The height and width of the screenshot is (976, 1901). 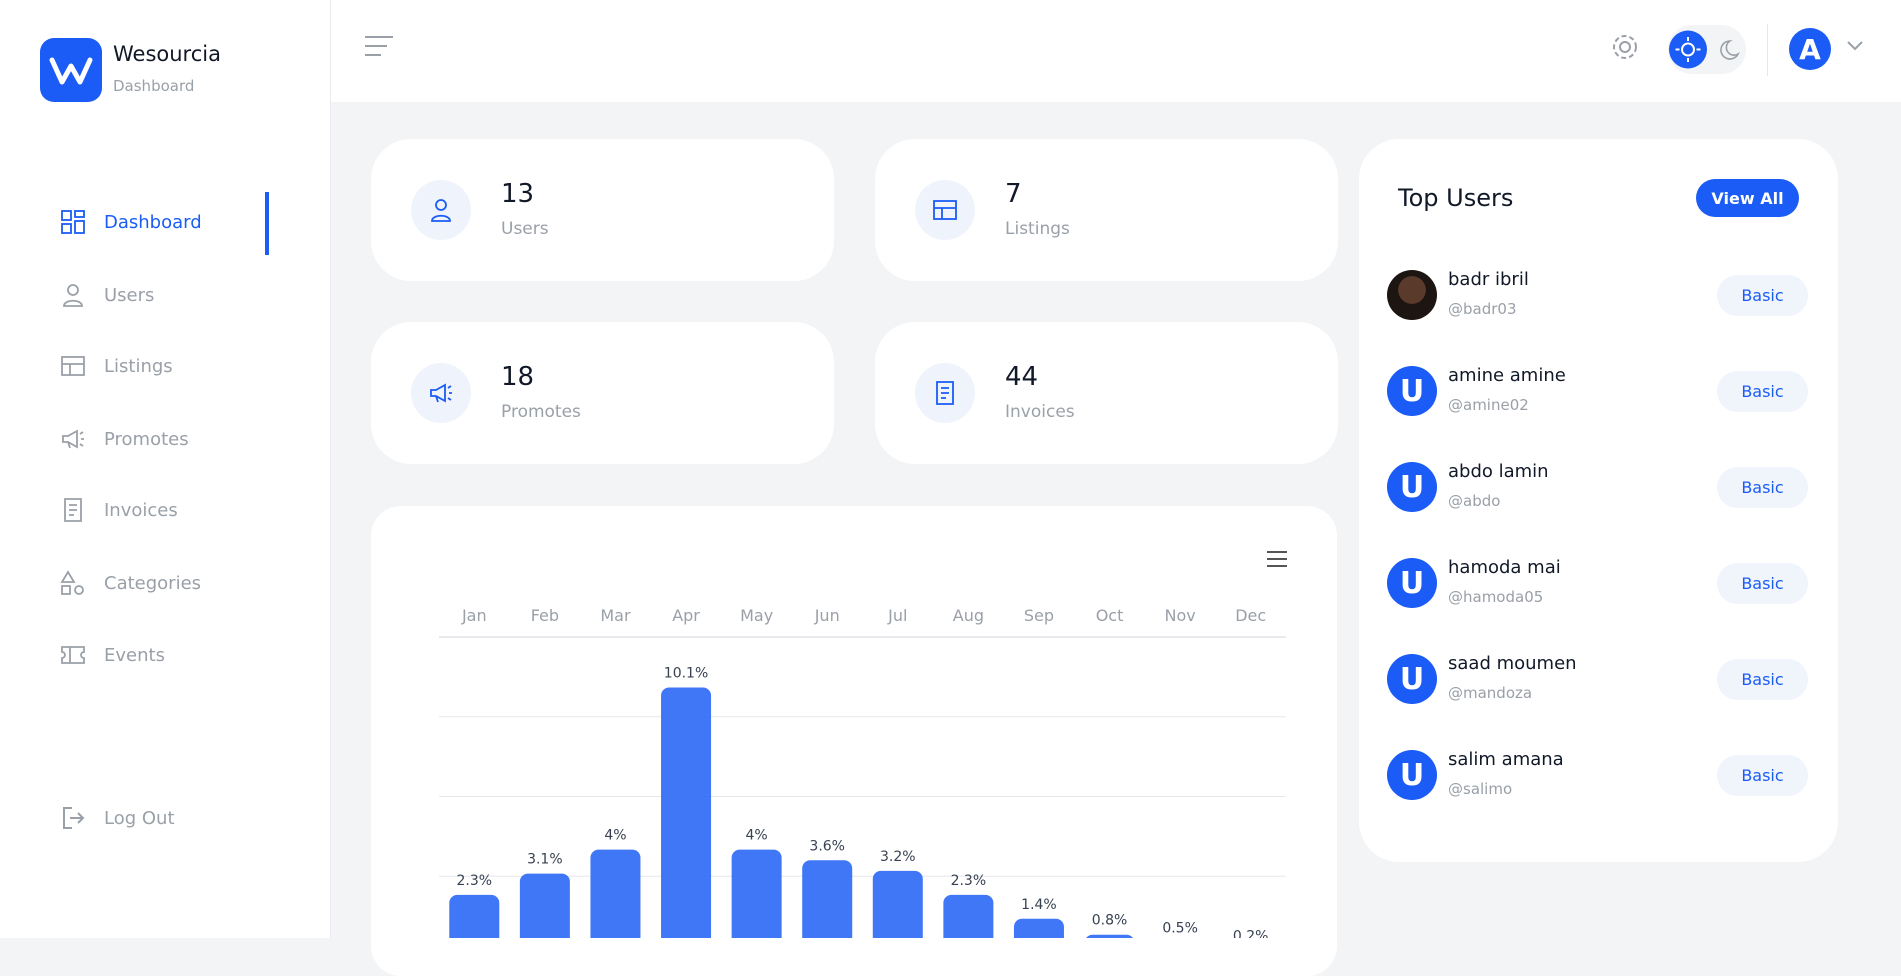 I want to click on user-handle: @salimo, so click(x=1480, y=789).